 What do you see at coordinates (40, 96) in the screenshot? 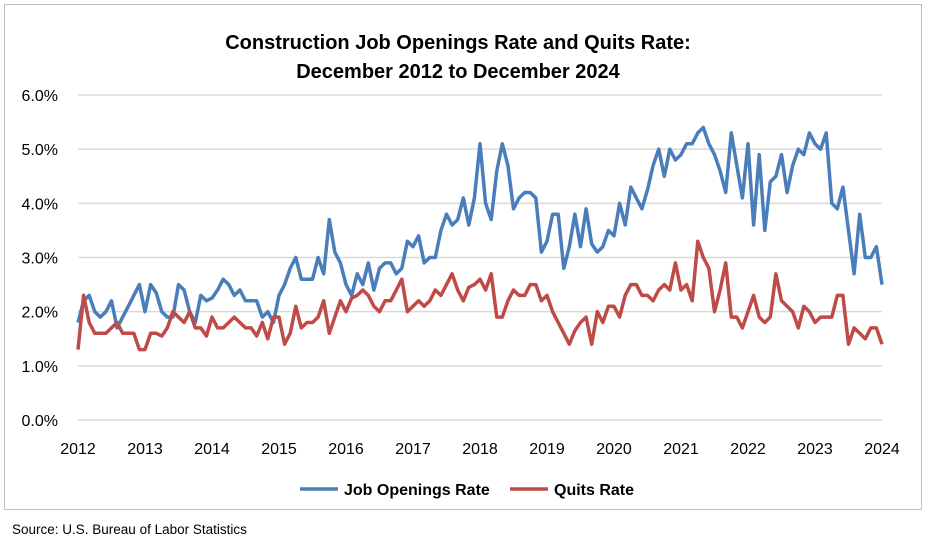
I see `y-tick-label: 6.0%` at bounding box center [40, 96].